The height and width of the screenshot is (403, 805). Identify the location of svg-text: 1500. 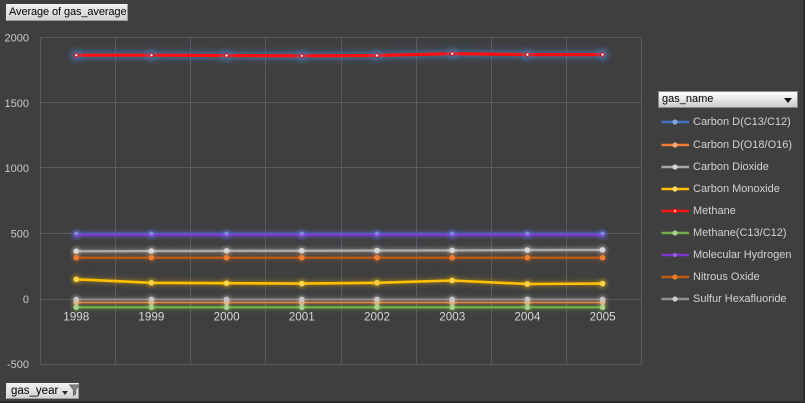
(17, 104).